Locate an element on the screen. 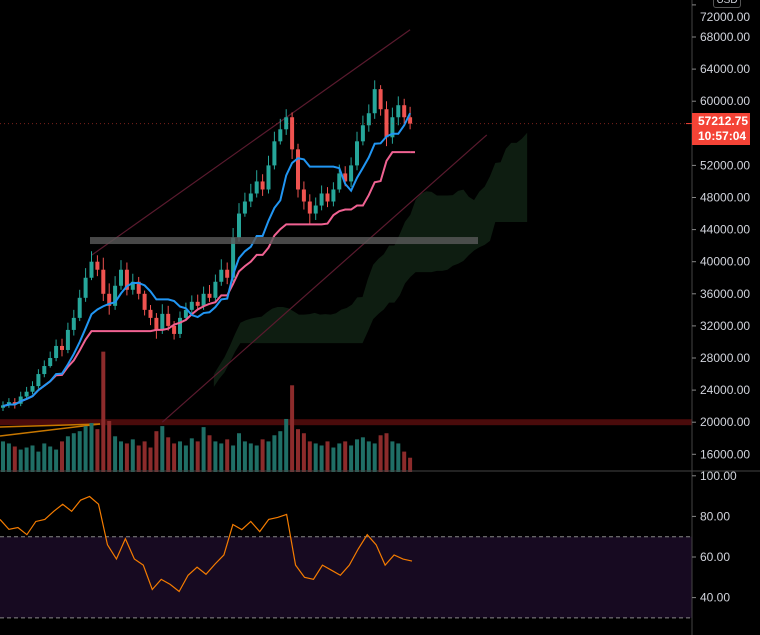 The width and height of the screenshot is (760, 635). rsi-line is located at coordinates (206, 544).